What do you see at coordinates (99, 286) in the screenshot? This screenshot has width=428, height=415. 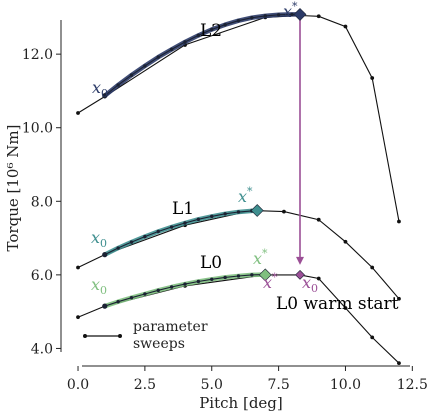 I see `x0-label-L0: x0` at bounding box center [99, 286].